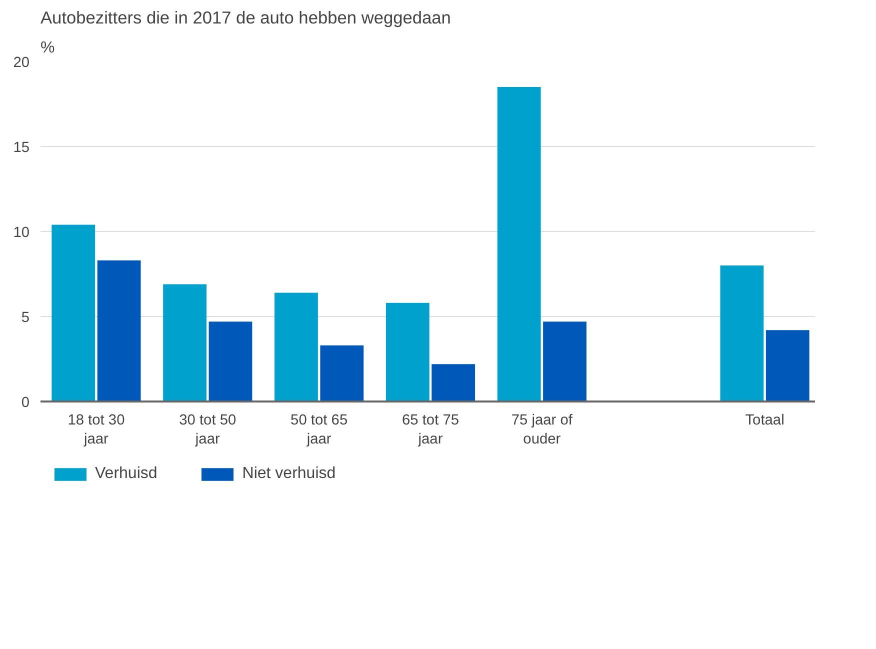 The height and width of the screenshot is (649, 876). I want to click on x-tick-label: Totaal, so click(764, 420).